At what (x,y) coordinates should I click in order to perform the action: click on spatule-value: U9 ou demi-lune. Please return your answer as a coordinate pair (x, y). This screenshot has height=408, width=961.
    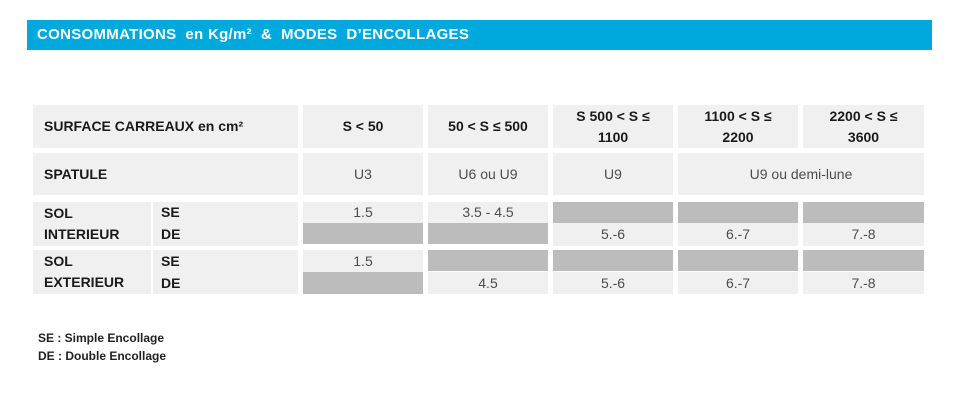
    Looking at the image, I should click on (801, 174).